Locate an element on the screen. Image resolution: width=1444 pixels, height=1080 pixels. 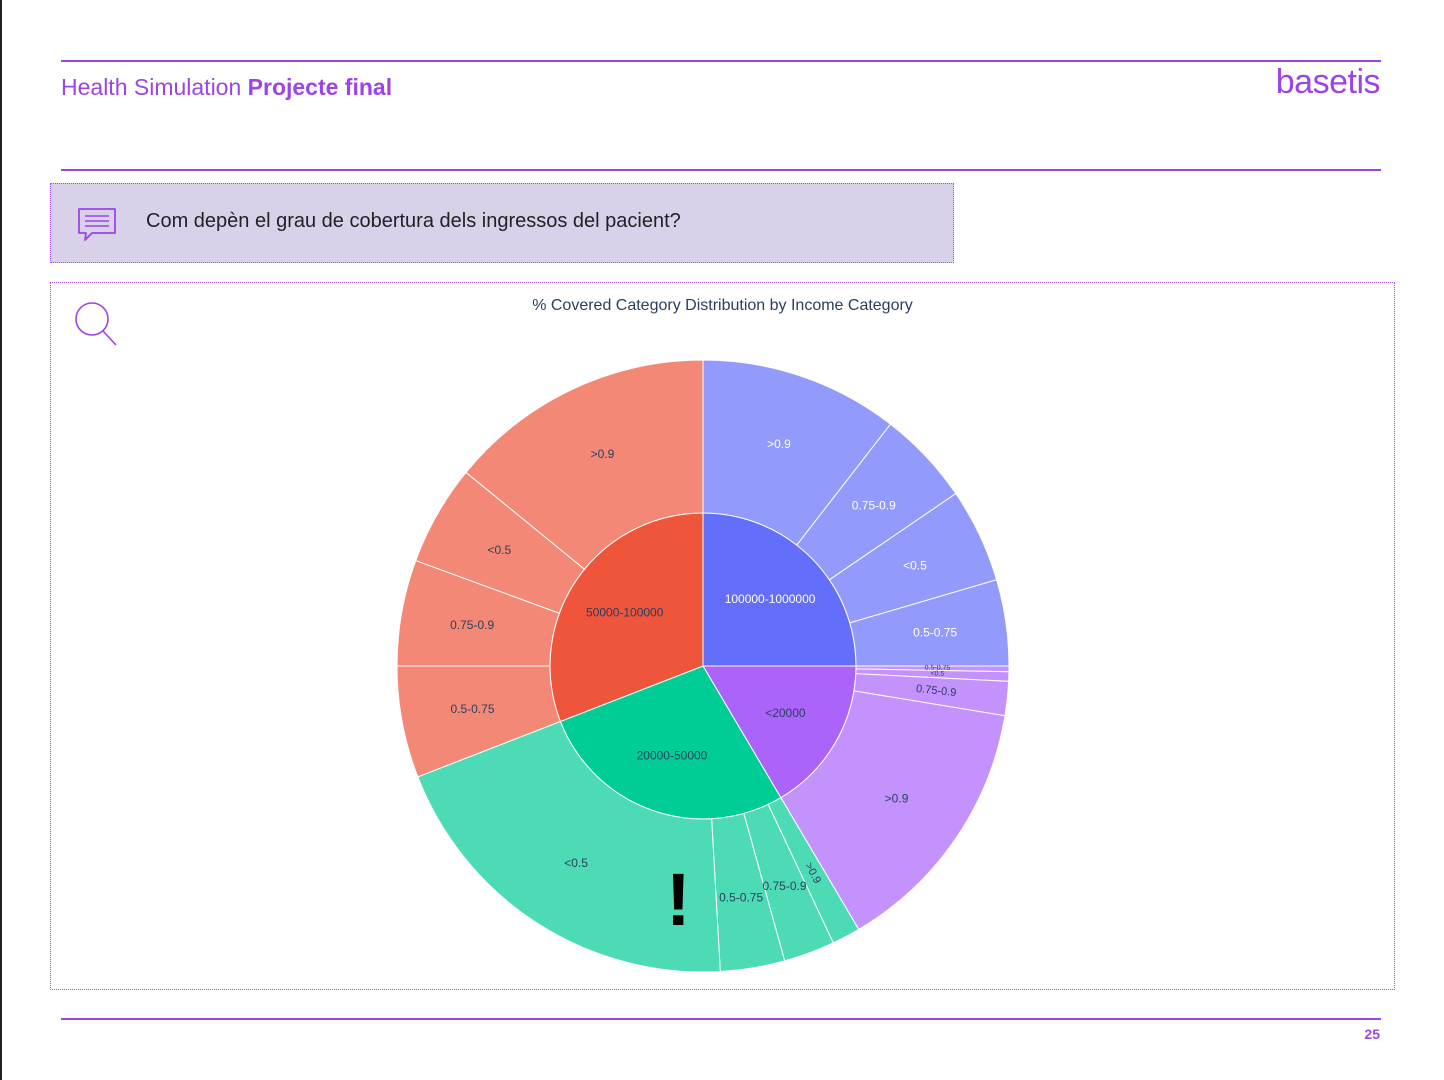
sunburst-inner-label-20000-50000: 20000-50000 is located at coordinates (672, 756).